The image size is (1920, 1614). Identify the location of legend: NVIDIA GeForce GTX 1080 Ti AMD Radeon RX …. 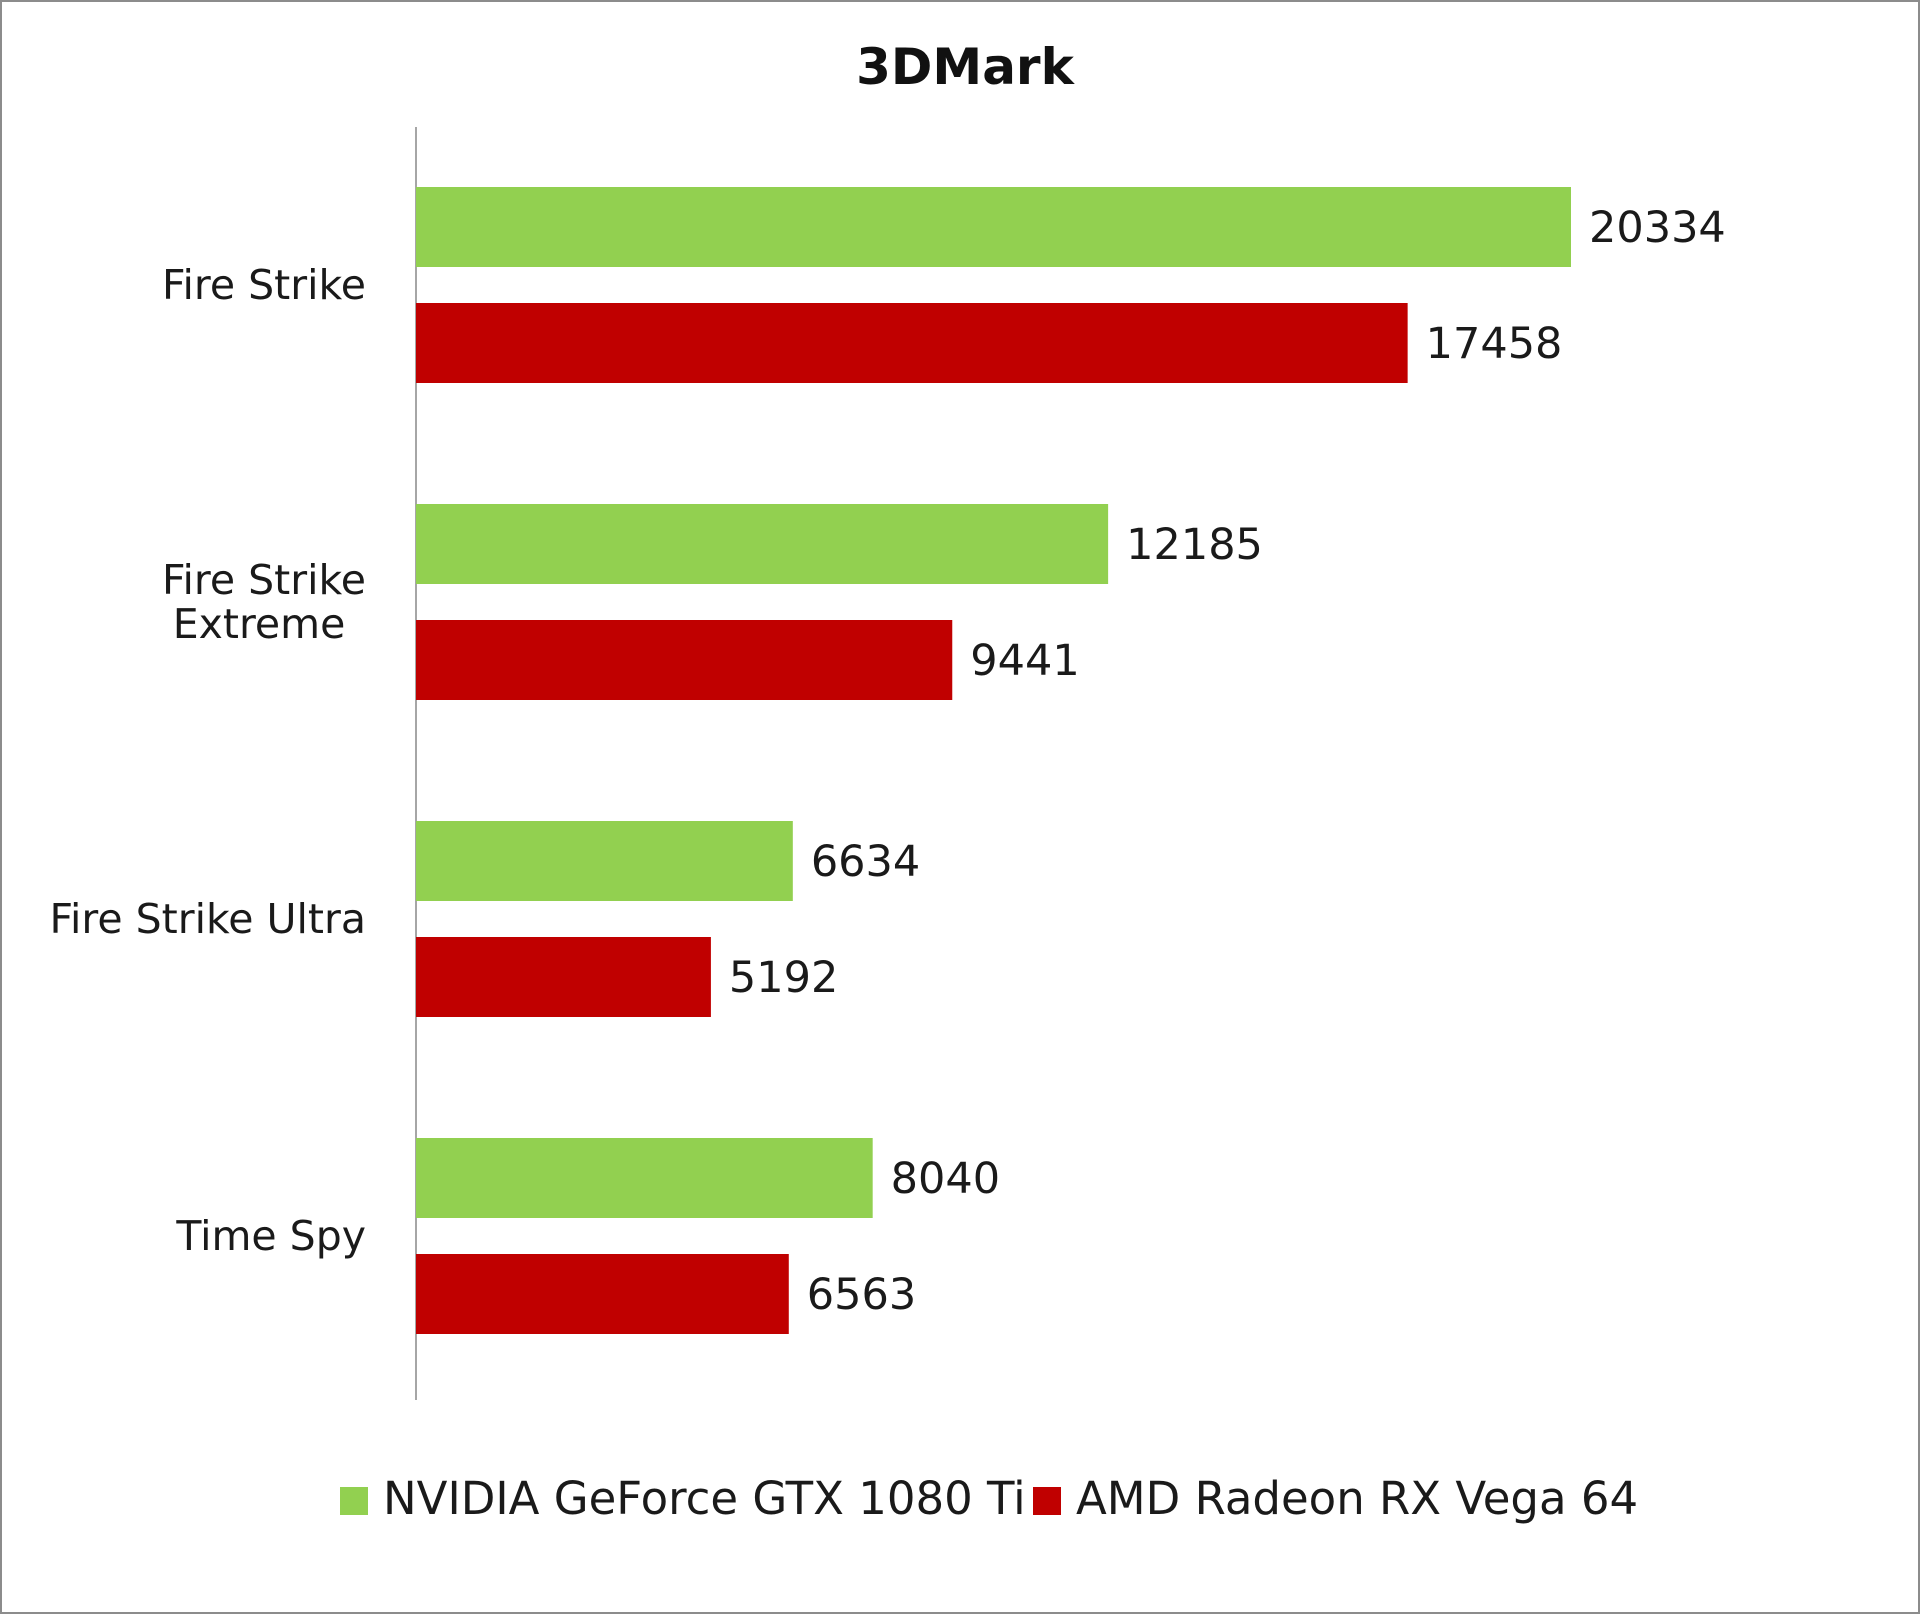
(989, 1498).